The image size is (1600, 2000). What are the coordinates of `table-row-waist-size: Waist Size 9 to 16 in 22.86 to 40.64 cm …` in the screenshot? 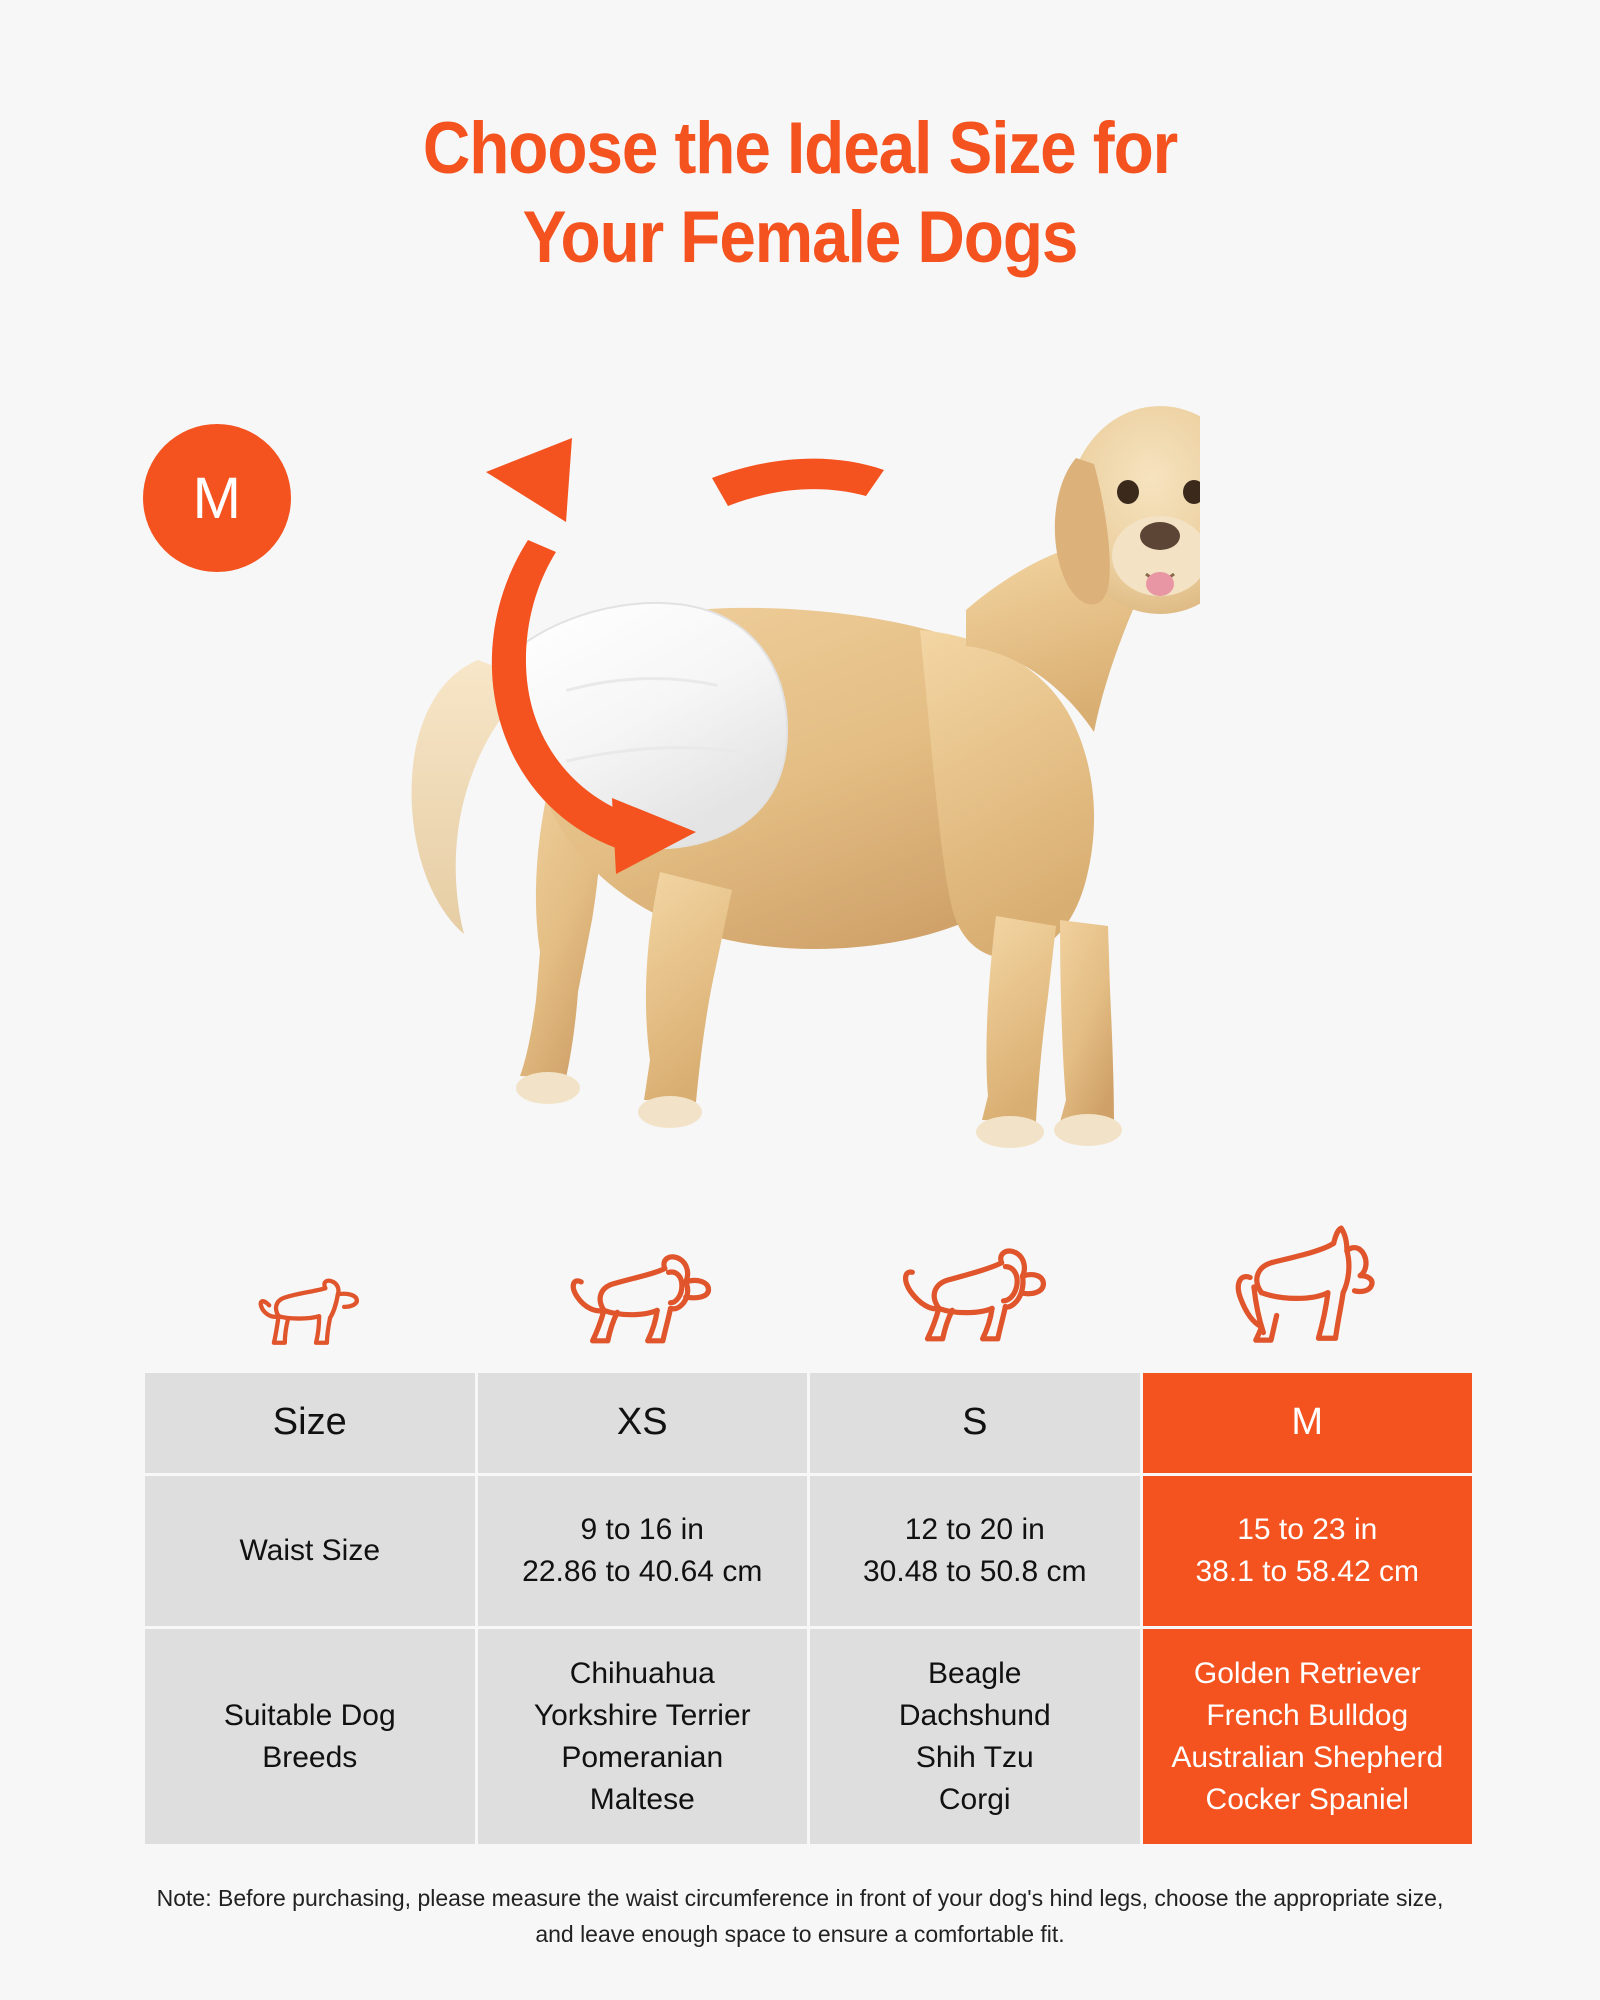 It's located at (808, 1551).